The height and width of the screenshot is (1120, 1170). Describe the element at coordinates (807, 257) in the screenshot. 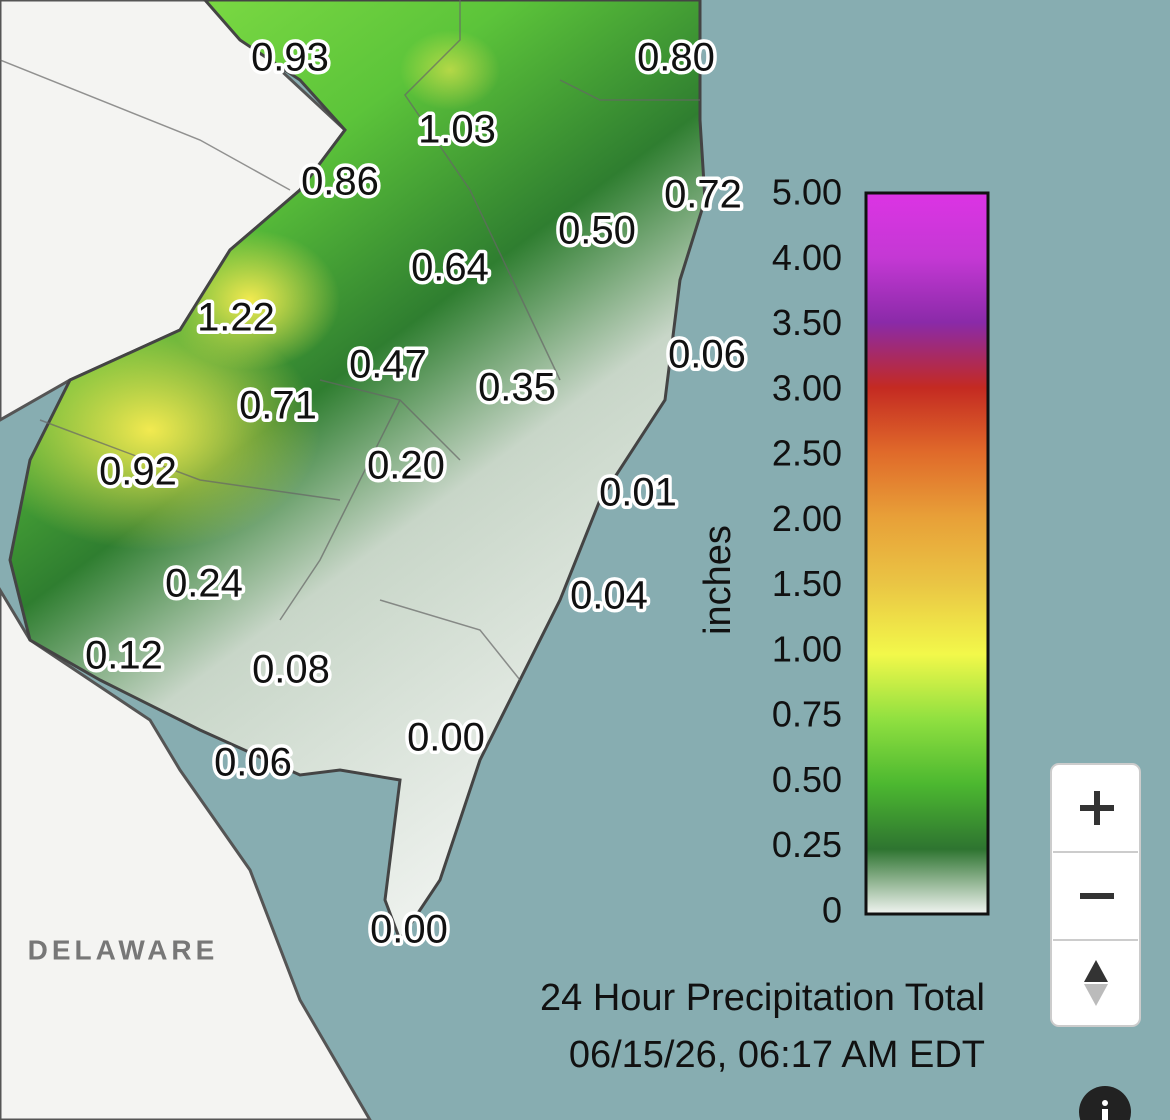

I see `legend-tick-label: 4.00` at that location.